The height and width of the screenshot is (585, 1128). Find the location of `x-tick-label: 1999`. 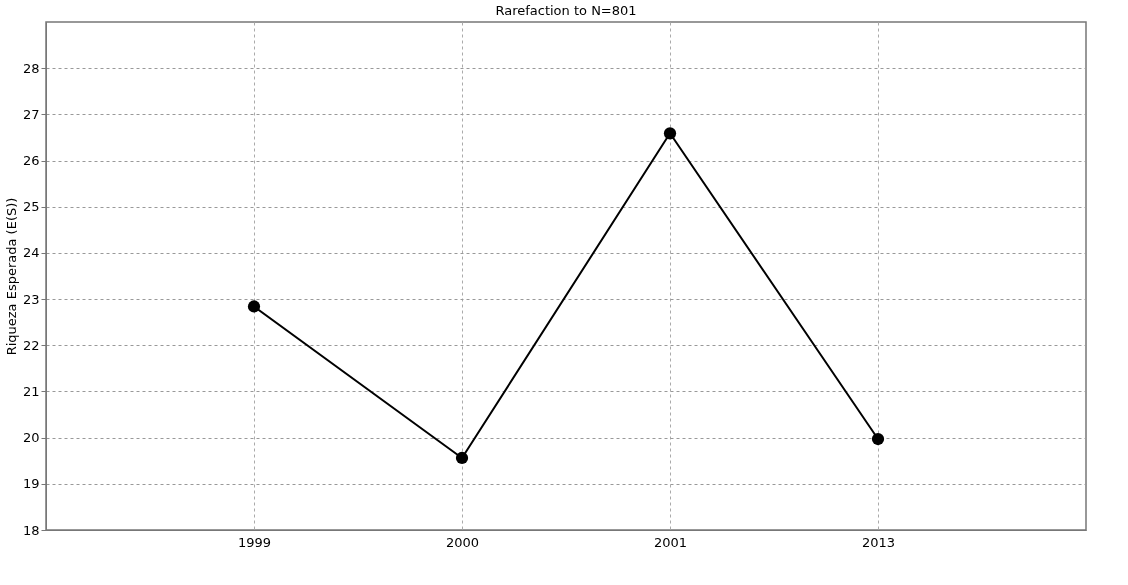

x-tick-label: 1999 is located at coordinates (254, 542).